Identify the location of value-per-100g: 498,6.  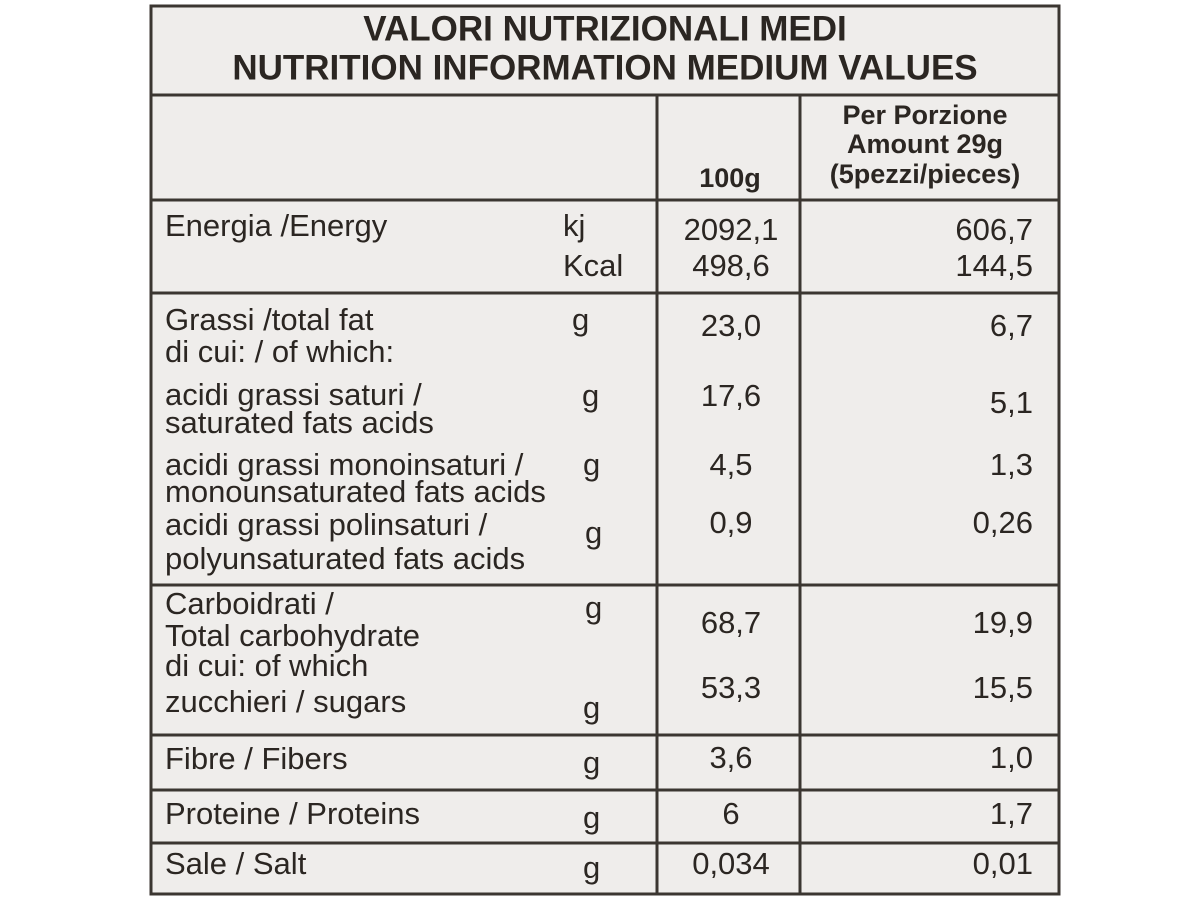
(731, 265).